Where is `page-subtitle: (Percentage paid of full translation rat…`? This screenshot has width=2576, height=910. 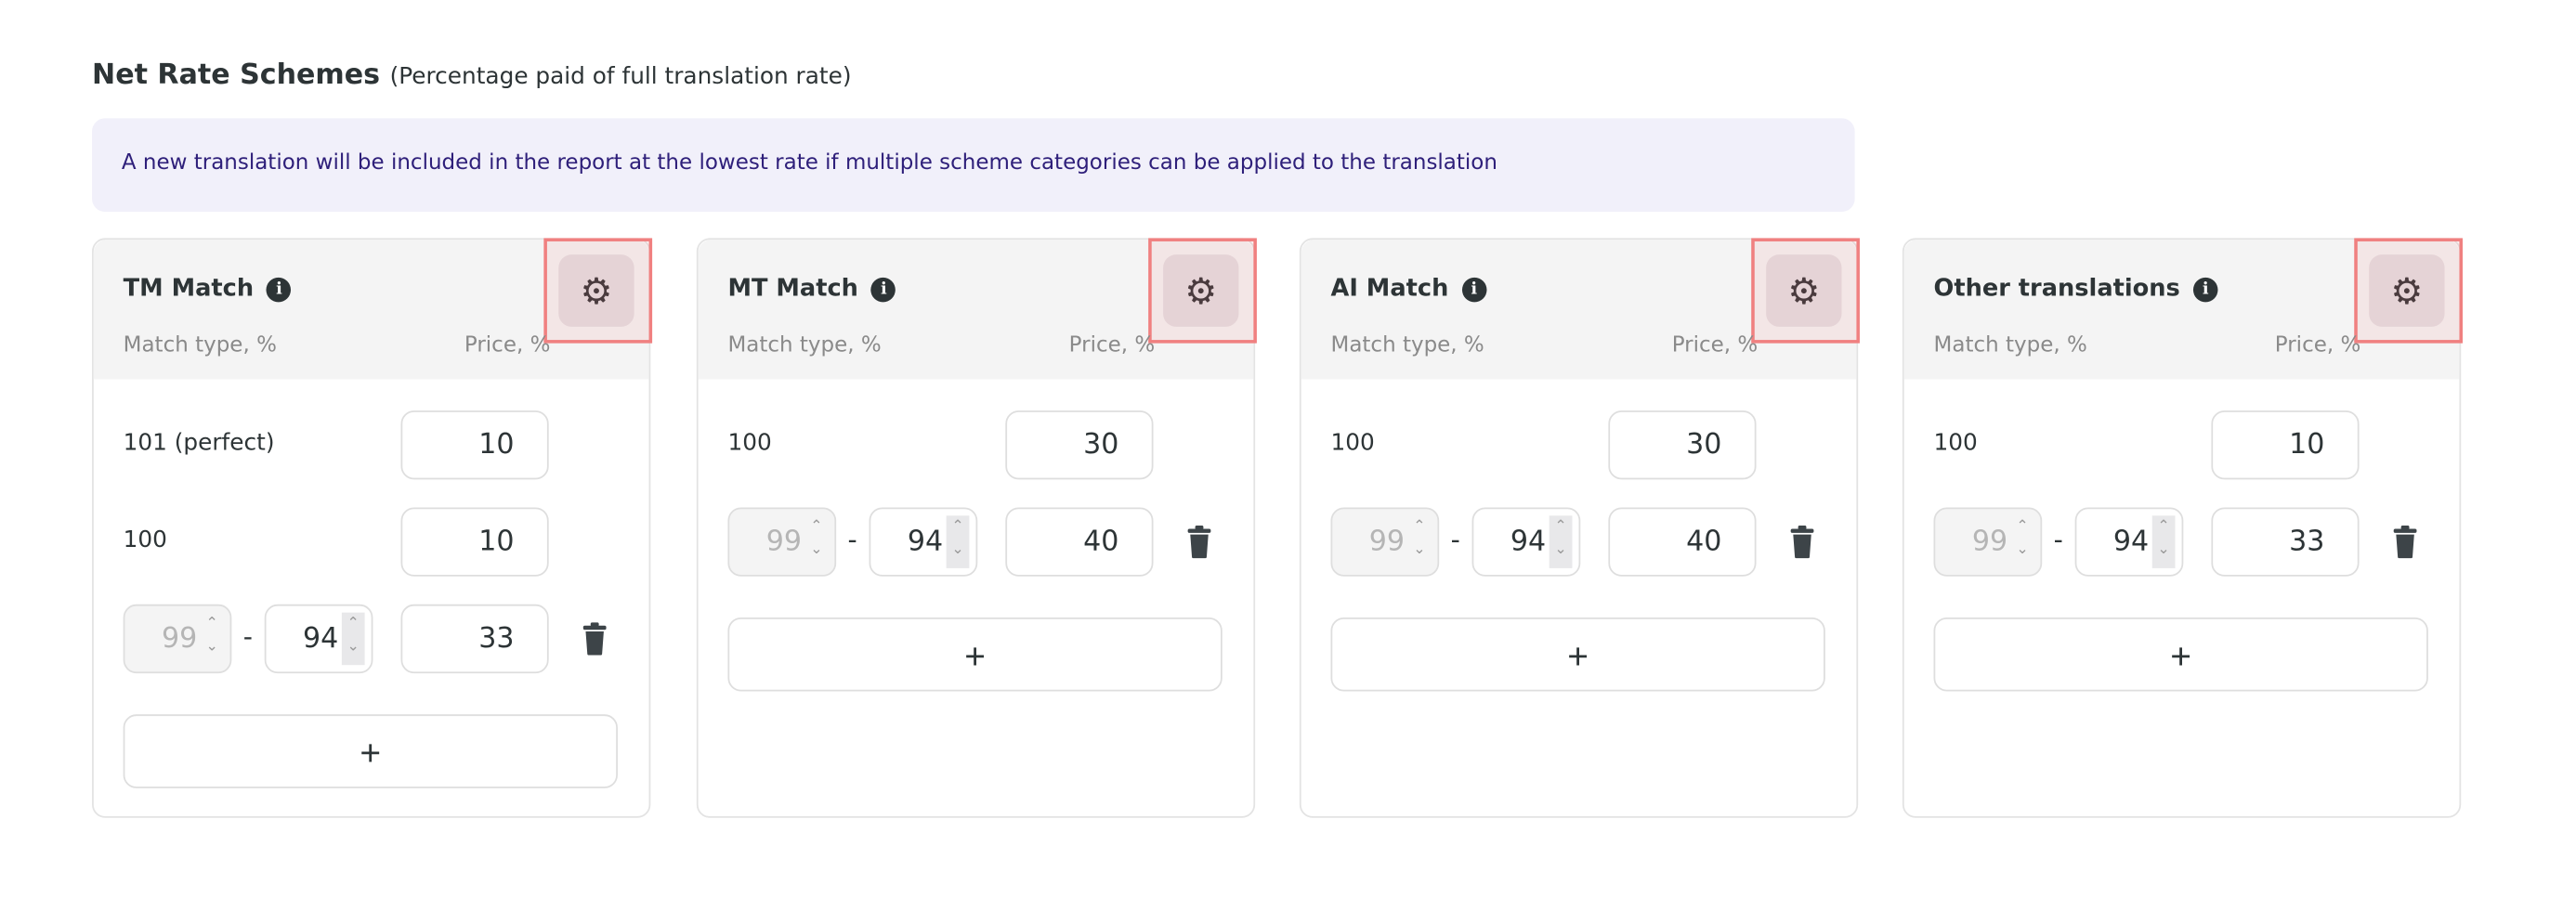
page-subtitle: (Percentage paid of full translation rat… is located at coordinates (621, 77).